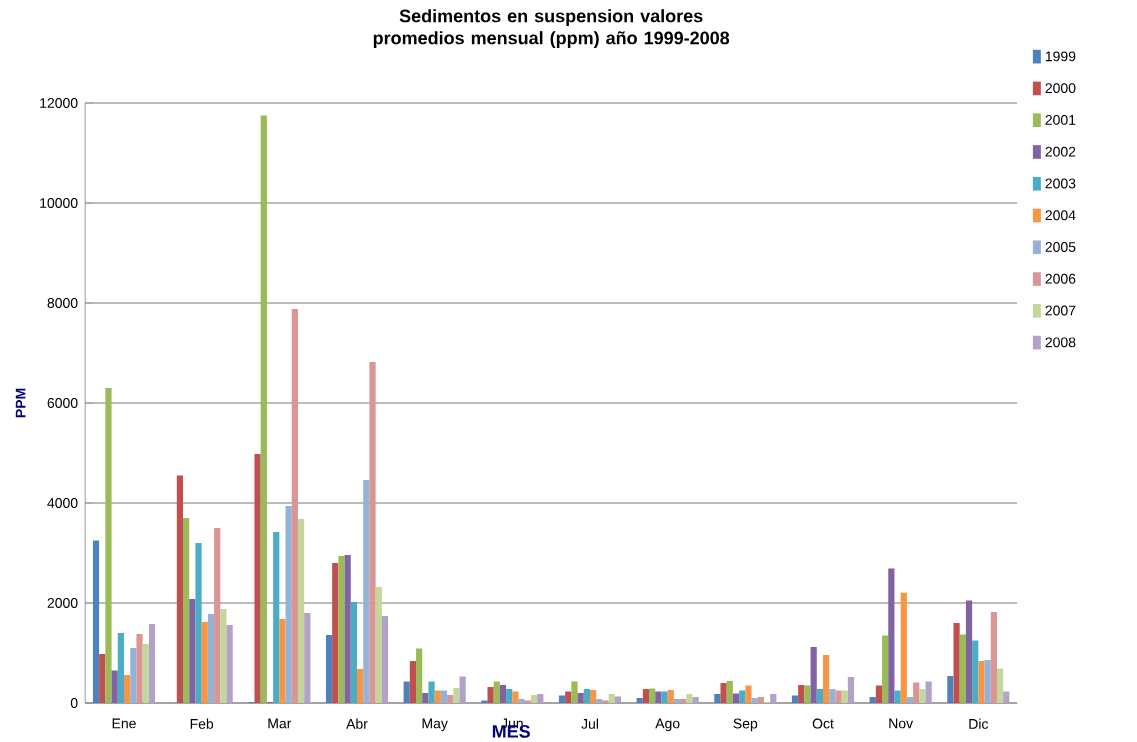 The width and height of the screenshot is (1137, 742). Describe the element at coordinates (1060, 183) in the screenshot. I see `legend-label: 2003` at that location.